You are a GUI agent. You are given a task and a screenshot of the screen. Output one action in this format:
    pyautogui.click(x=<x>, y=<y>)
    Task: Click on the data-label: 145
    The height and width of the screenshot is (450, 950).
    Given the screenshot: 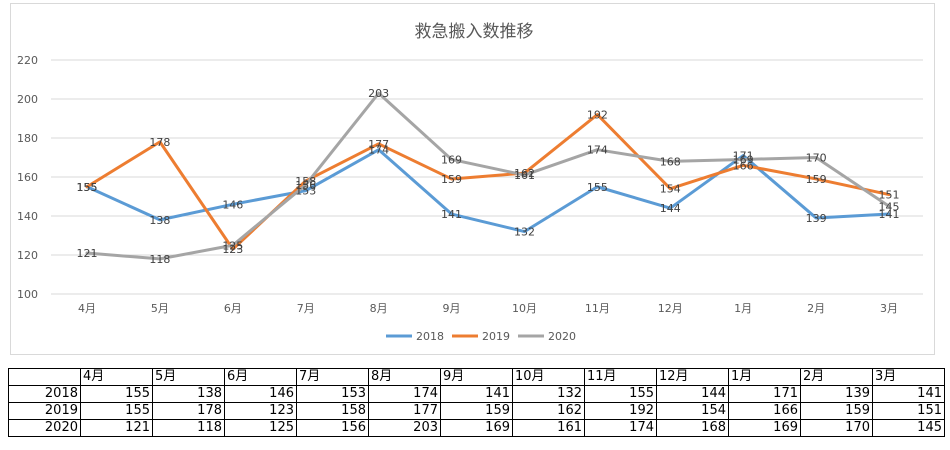 What is the action you would take?
    pyautogui.click(x=889, y=206)
    